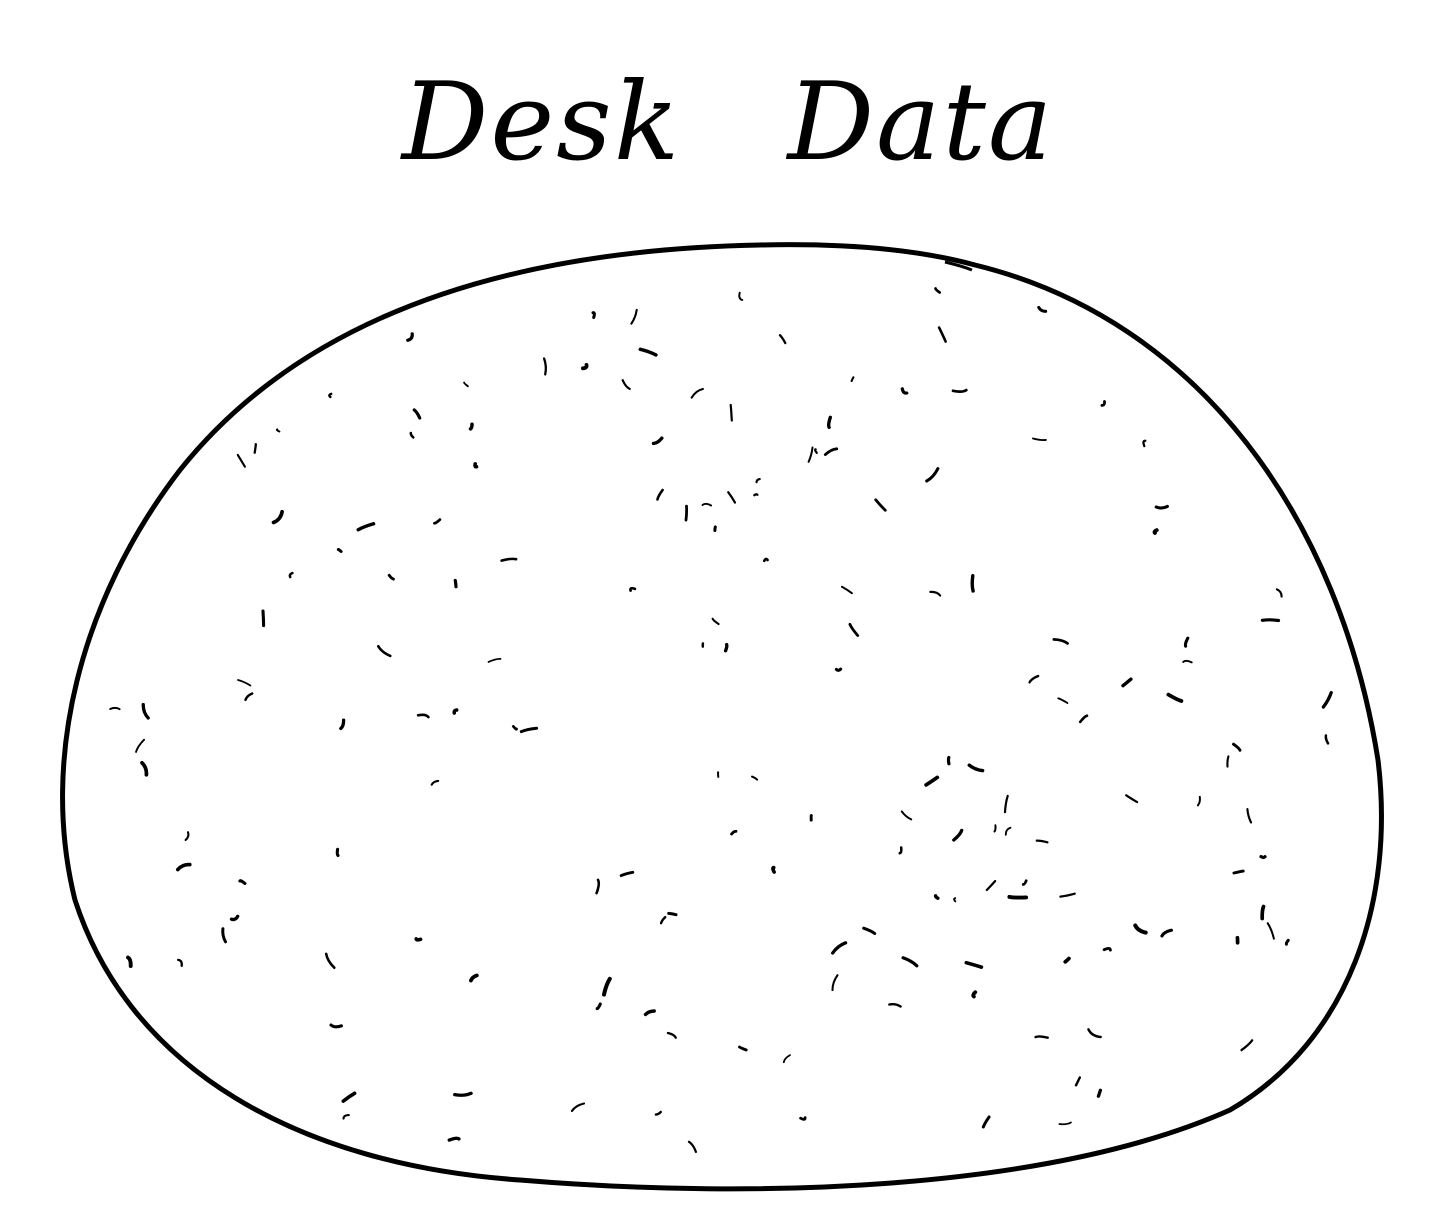 This screenshot has height=1222, width=1456. What do you see at coordinates (728, 122) in the screenshot?
I see `page-title: Desk Data` at bounding box center [728, 122].